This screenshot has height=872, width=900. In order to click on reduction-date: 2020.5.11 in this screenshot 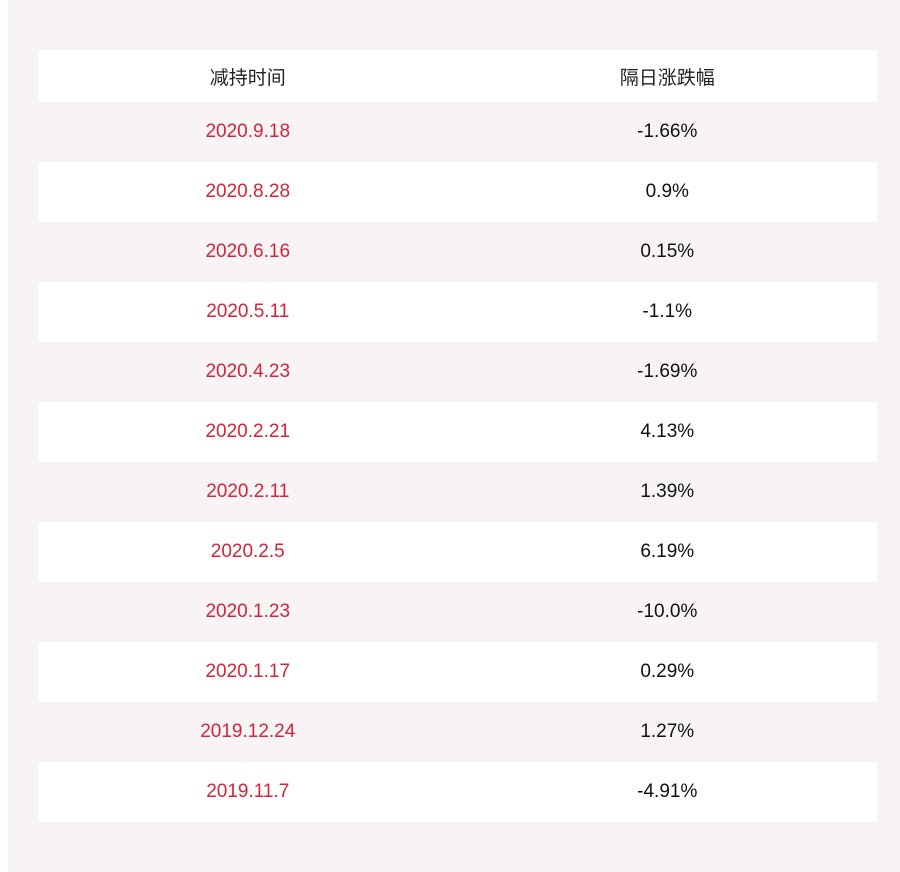, I will do `click(248, 311)`.